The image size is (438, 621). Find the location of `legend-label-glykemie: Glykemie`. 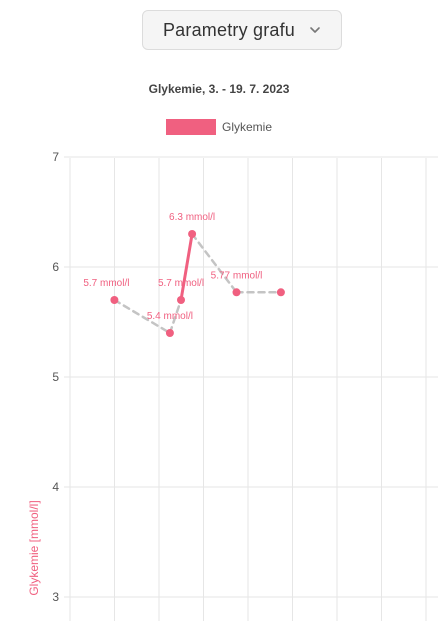

legend-label-glykemie: Glykemie is located at coordinates (246, 127).